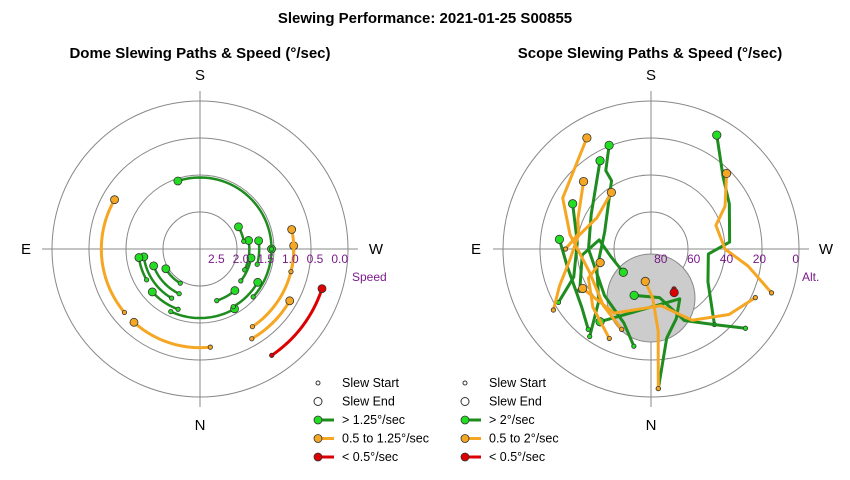 The width and height of the screenshot is (850, 480). What do you see at coordinates (26, 249) in the screenshot?
I see `dome-cardinal-left: E` at bounding box center [26, 249].